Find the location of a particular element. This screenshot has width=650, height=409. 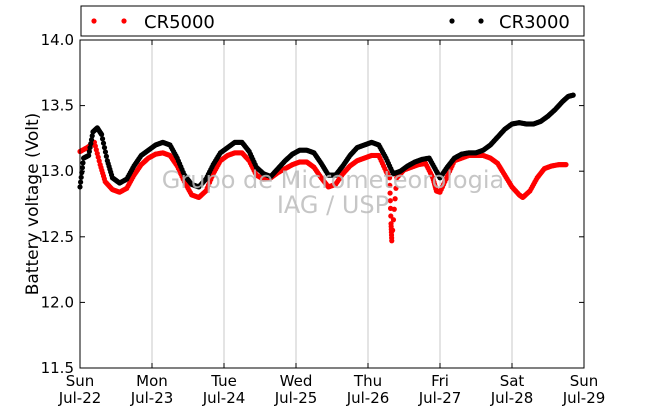

watermark-line-1: Grupo de Micrometeorologia is located at coordinates (333, 180).